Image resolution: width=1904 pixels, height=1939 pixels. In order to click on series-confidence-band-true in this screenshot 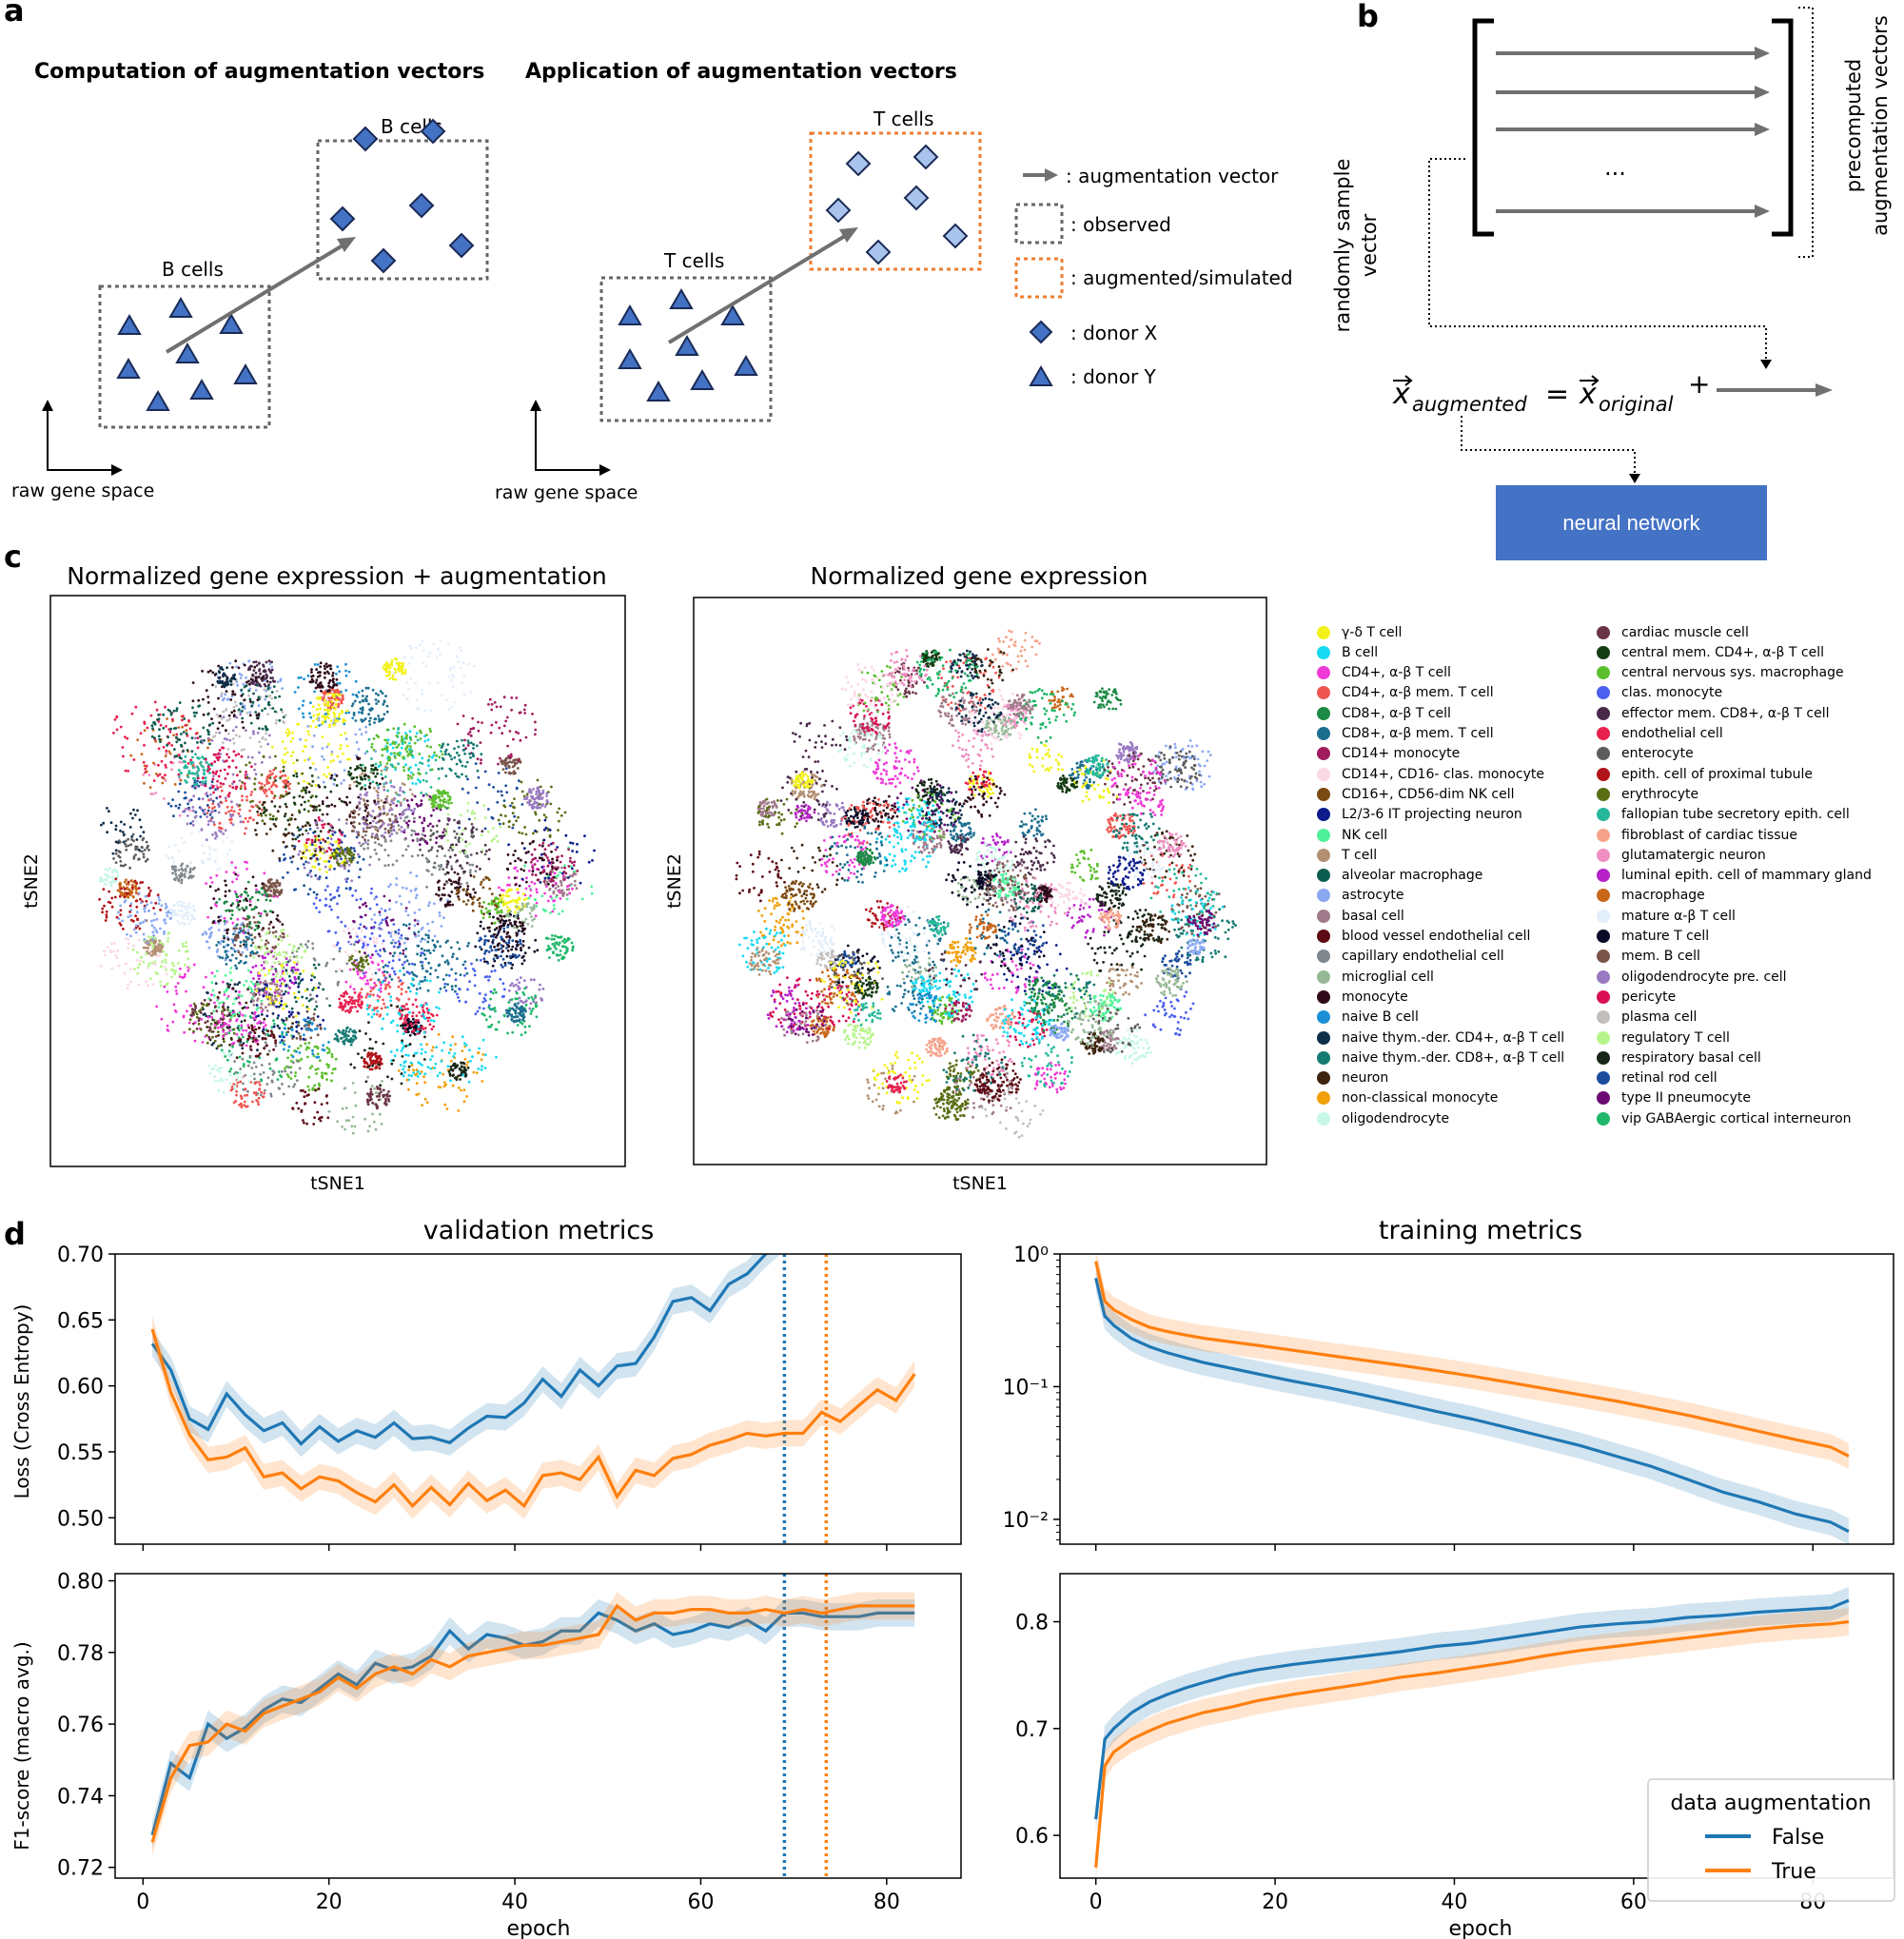, I will do `click(1472, 1743)`.